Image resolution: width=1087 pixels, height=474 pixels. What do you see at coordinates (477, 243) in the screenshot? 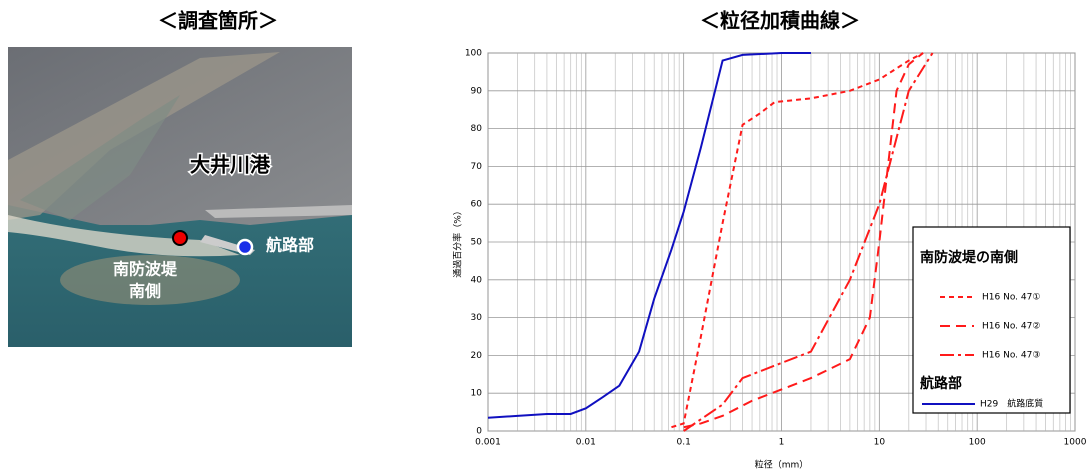
I see `y-tick-label: 50` at bounding box center [477, 243].